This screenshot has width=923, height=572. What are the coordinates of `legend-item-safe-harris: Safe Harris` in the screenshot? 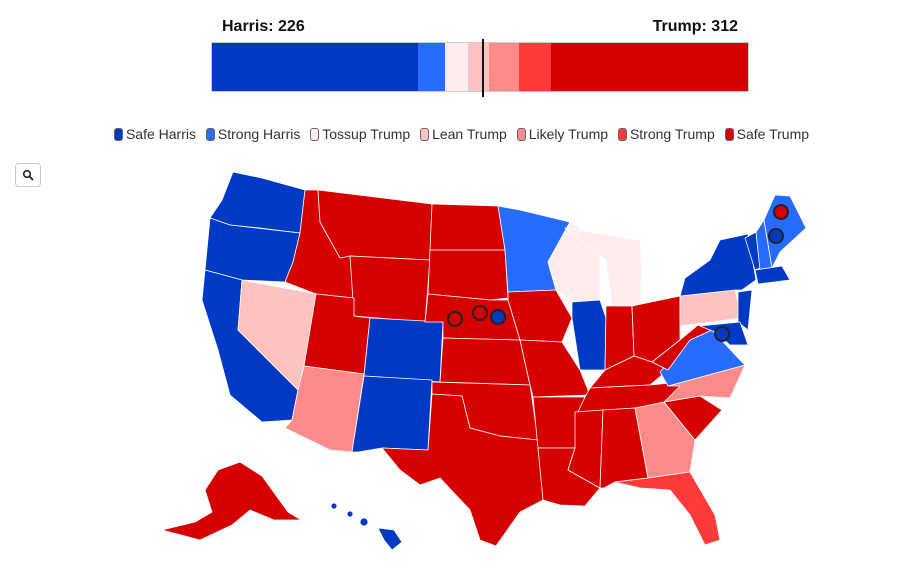 It's located at (154, 134).